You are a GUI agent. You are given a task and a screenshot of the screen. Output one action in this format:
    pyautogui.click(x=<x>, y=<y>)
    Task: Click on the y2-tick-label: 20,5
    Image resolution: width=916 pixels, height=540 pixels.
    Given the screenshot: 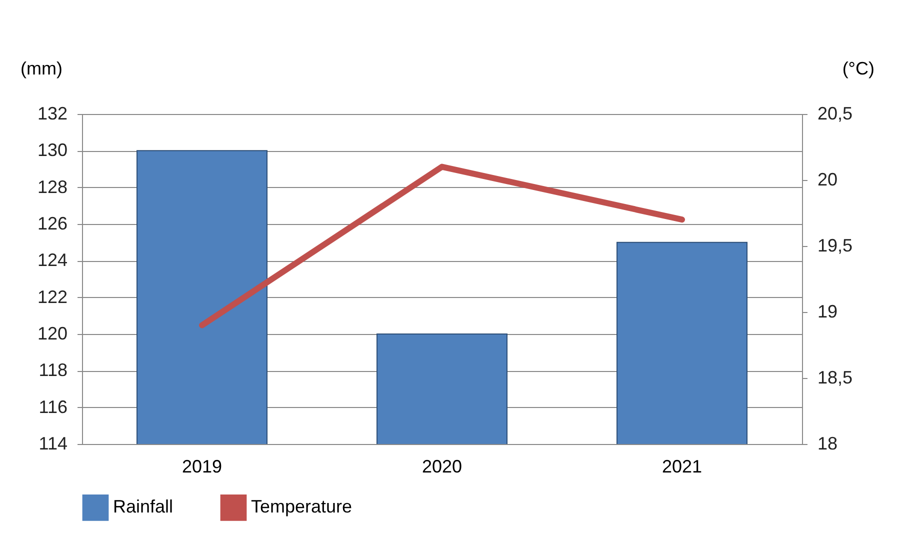 What is the action you would take?
    pyautogui.click(x=835, y=114)
    